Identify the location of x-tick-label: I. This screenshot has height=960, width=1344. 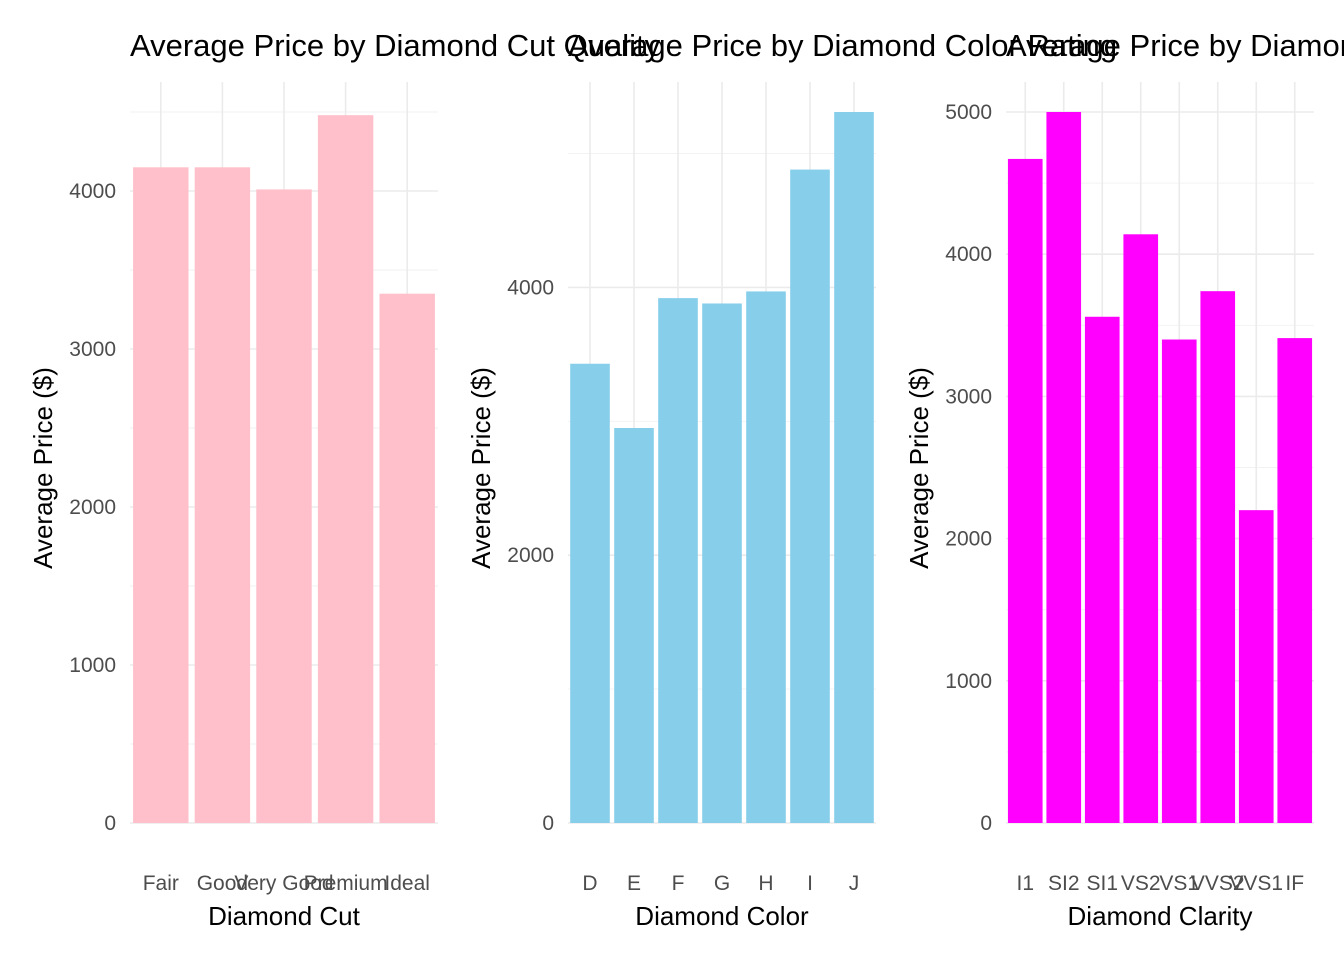
(810, 883).